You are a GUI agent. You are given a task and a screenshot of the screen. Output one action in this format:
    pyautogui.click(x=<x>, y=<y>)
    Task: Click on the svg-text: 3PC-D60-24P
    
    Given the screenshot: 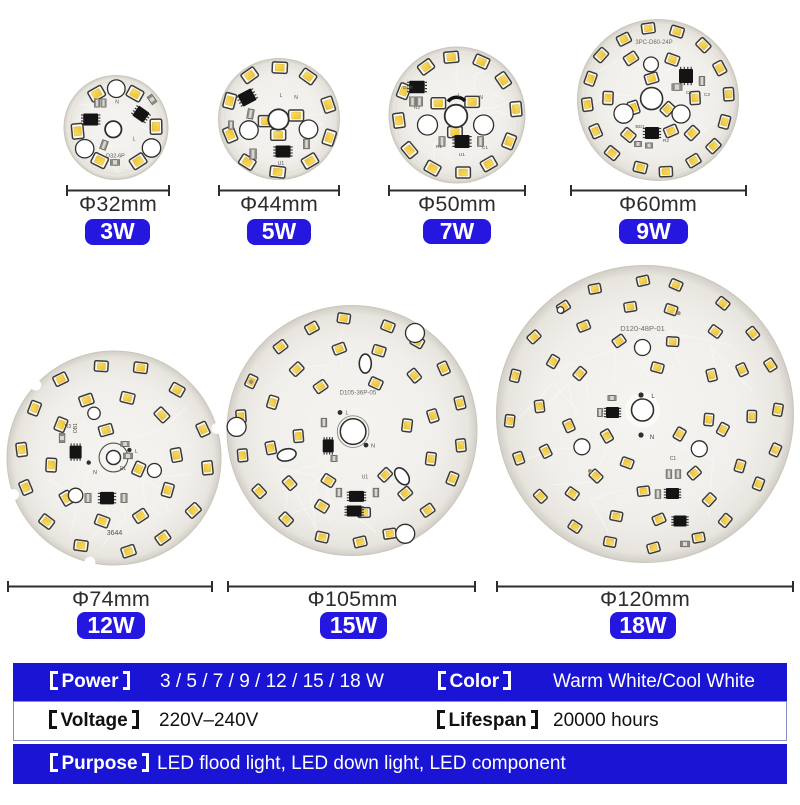 What is the action you would take?
    pyautogui.click(x=653, y=43)
    